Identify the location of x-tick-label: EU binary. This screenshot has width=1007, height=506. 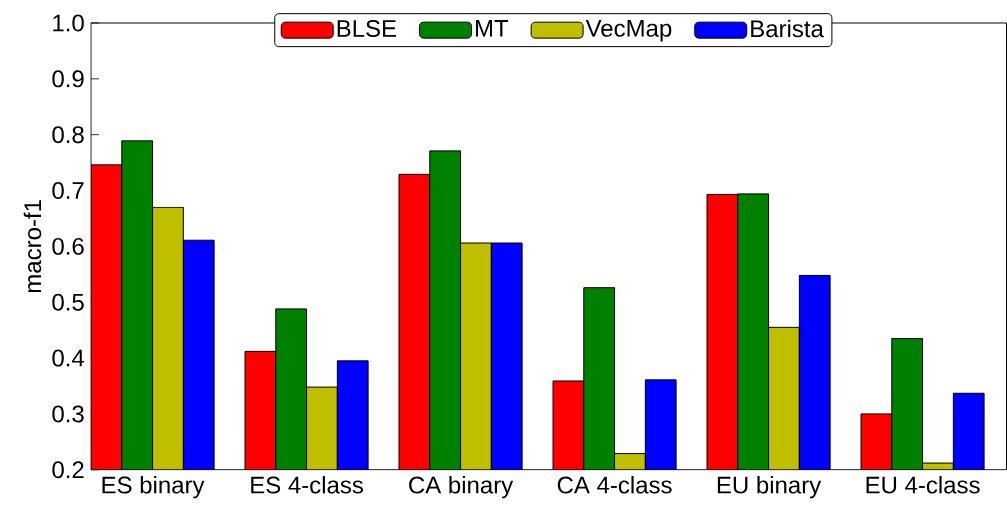
(769, 487).